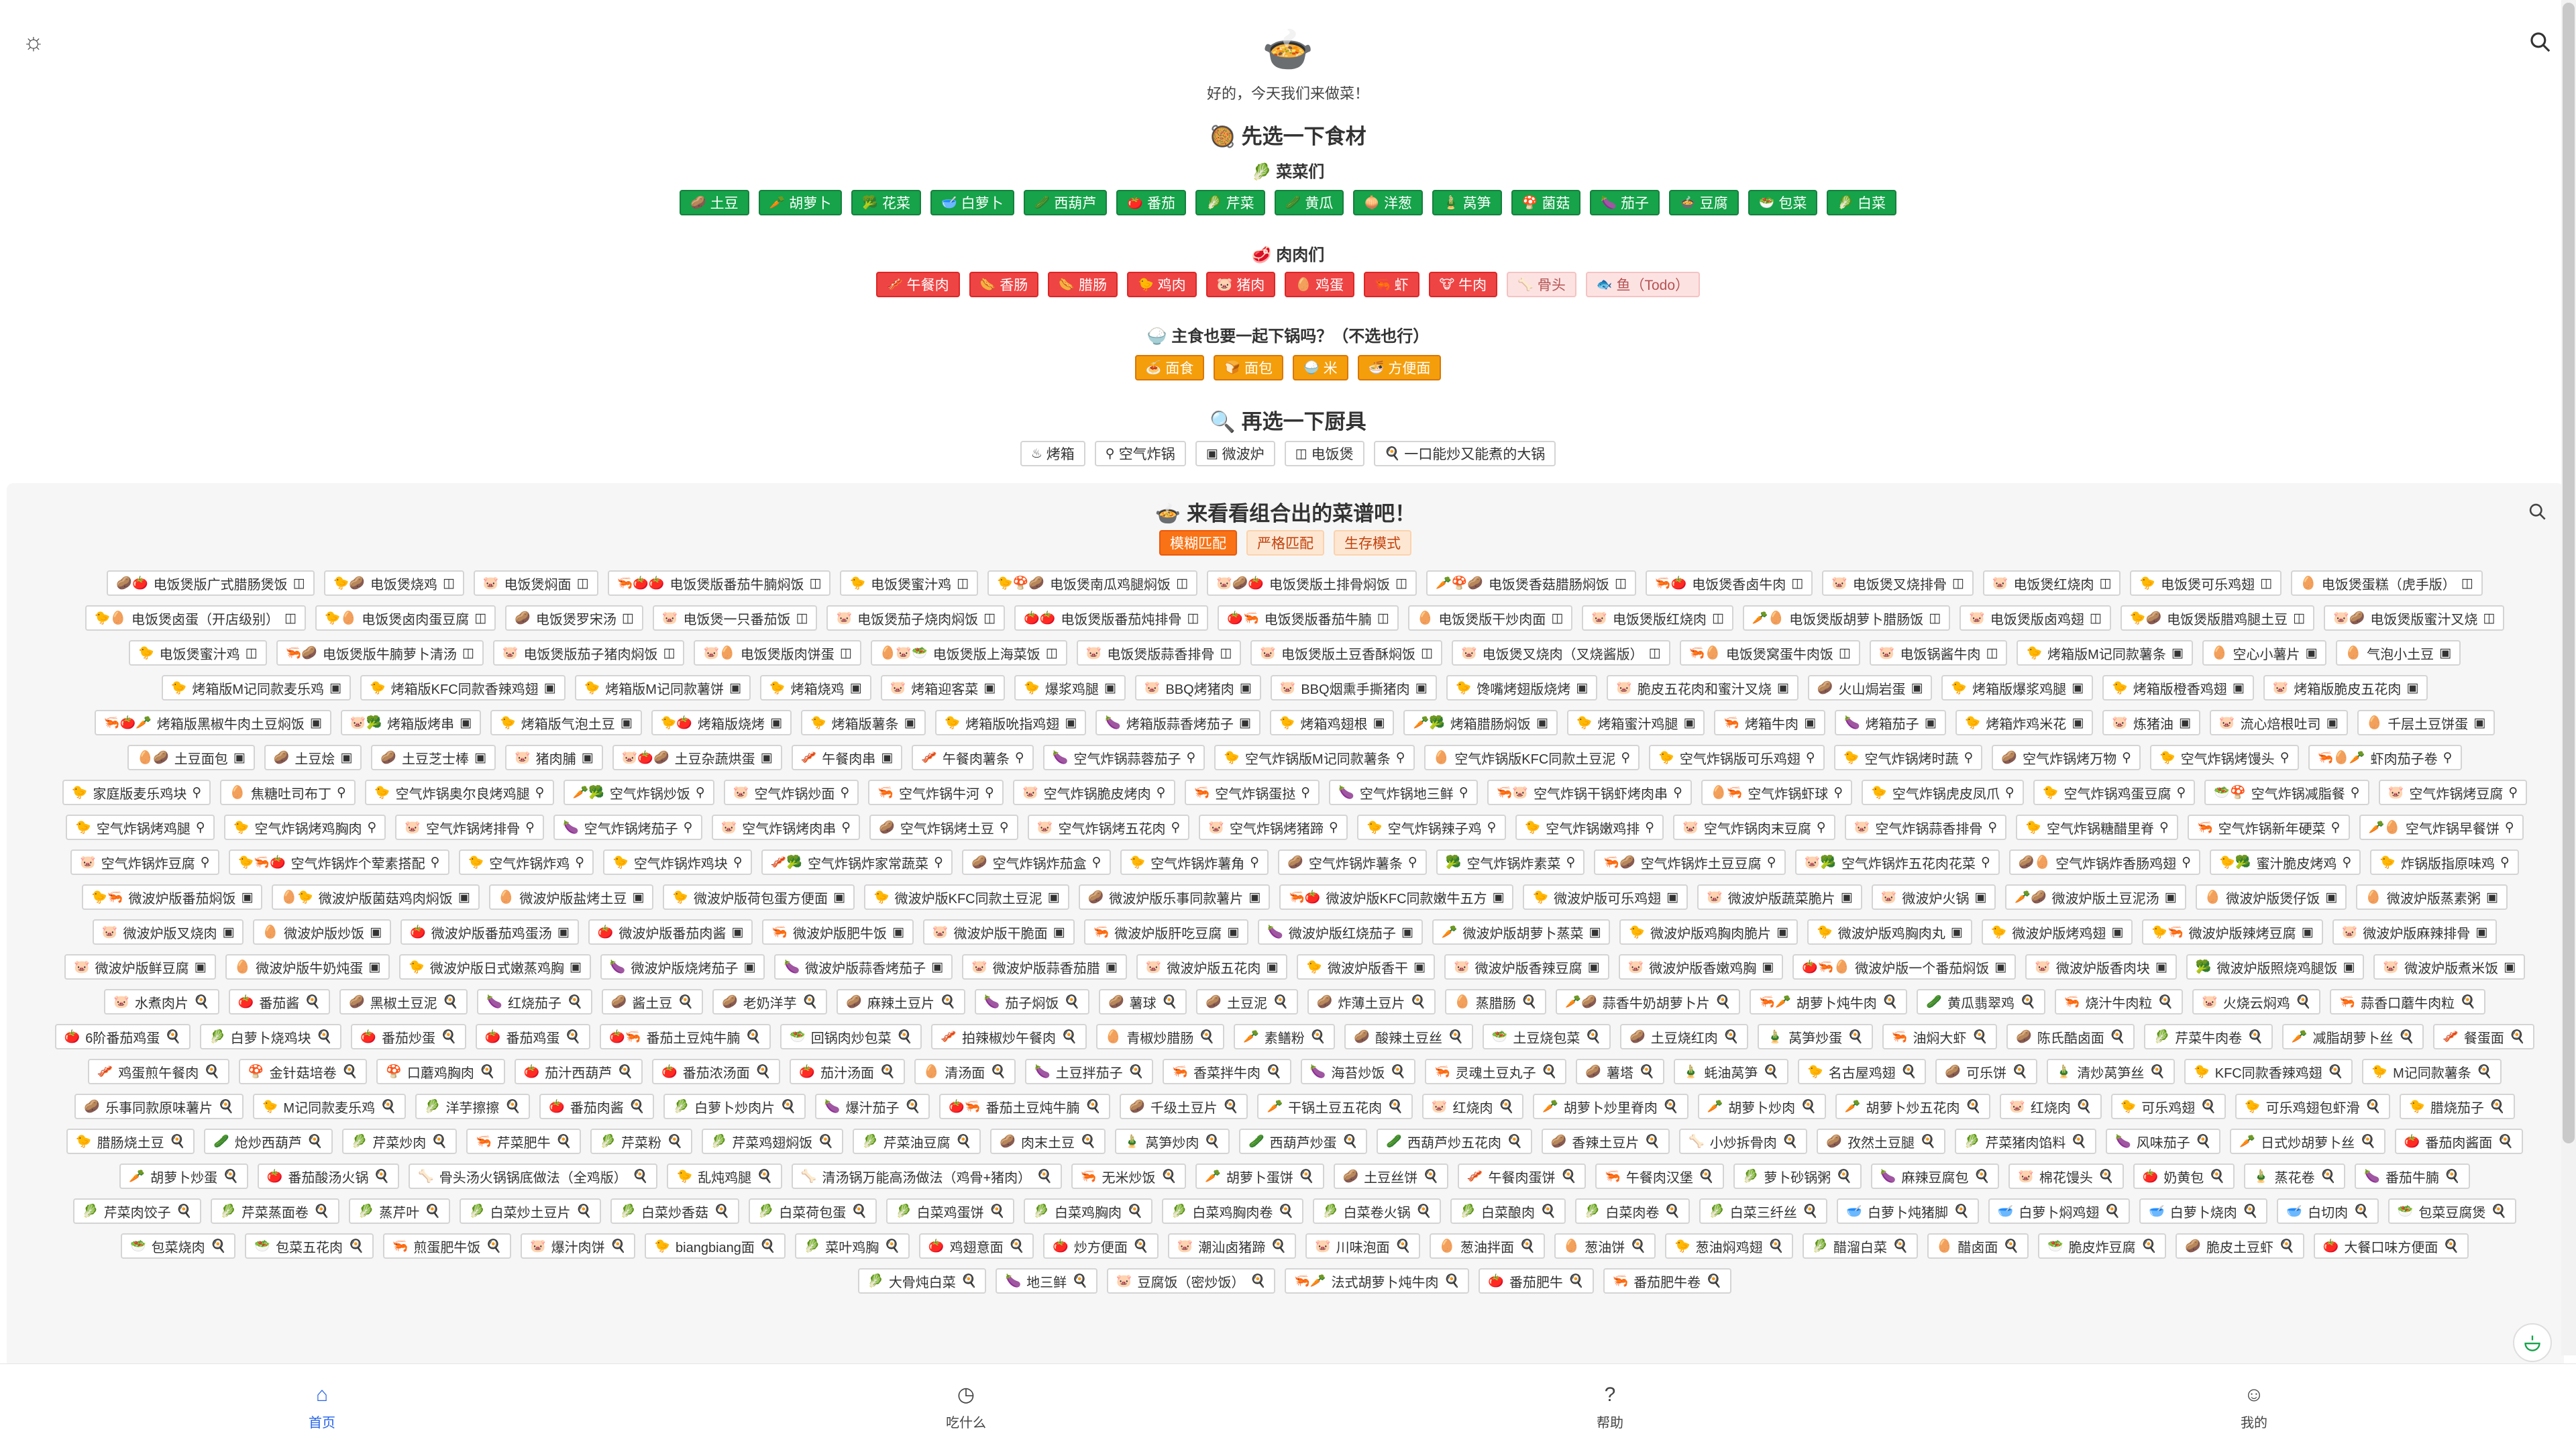 The image size is (2576, 1450). What do you see at coordinates (2254, 1407) in the screenshot?
I see `nav-item-user: ☺ 我的` at bounding box center [2254, 1407].